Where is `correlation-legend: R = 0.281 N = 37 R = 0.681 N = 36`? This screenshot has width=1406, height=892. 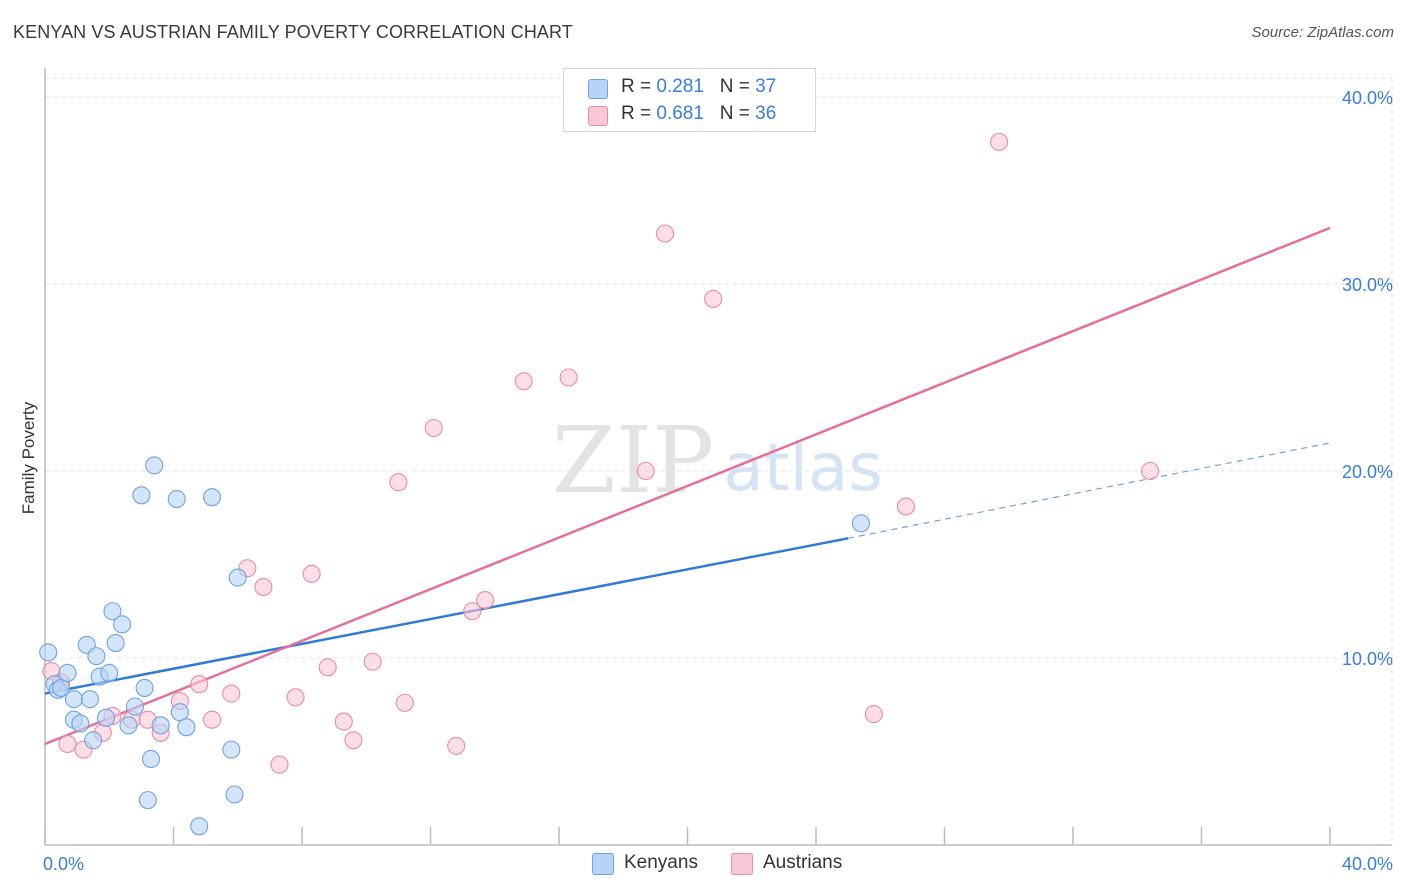
correlation-legend: R = 0.281 N = 37 R = 0.681 N = 36 is located at coordinates (689, 100).